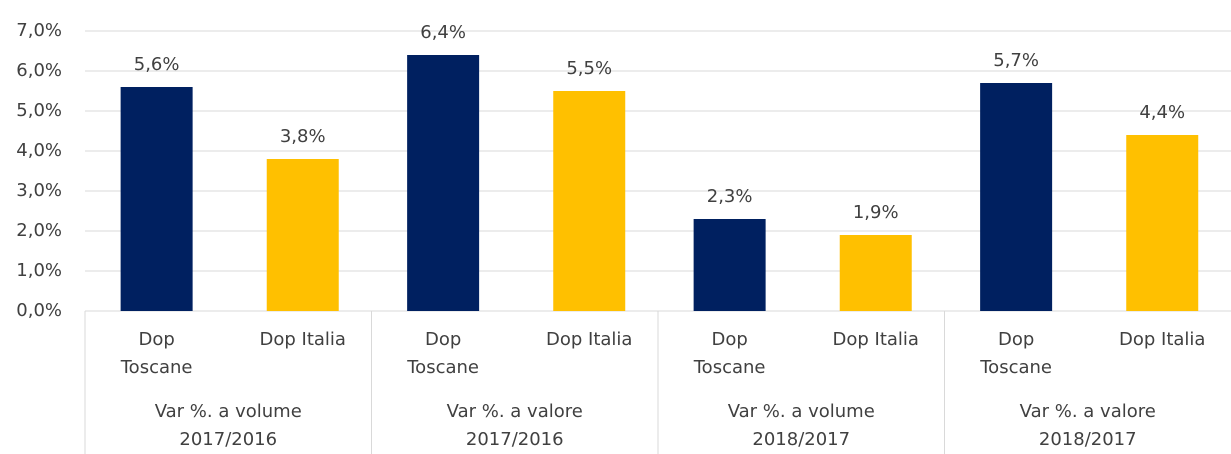 This screenshot has width=1231, height=454. Describe the element at coordinates (1162, 112) in the screenshot. I see `data-label: 4,4%` at that location.